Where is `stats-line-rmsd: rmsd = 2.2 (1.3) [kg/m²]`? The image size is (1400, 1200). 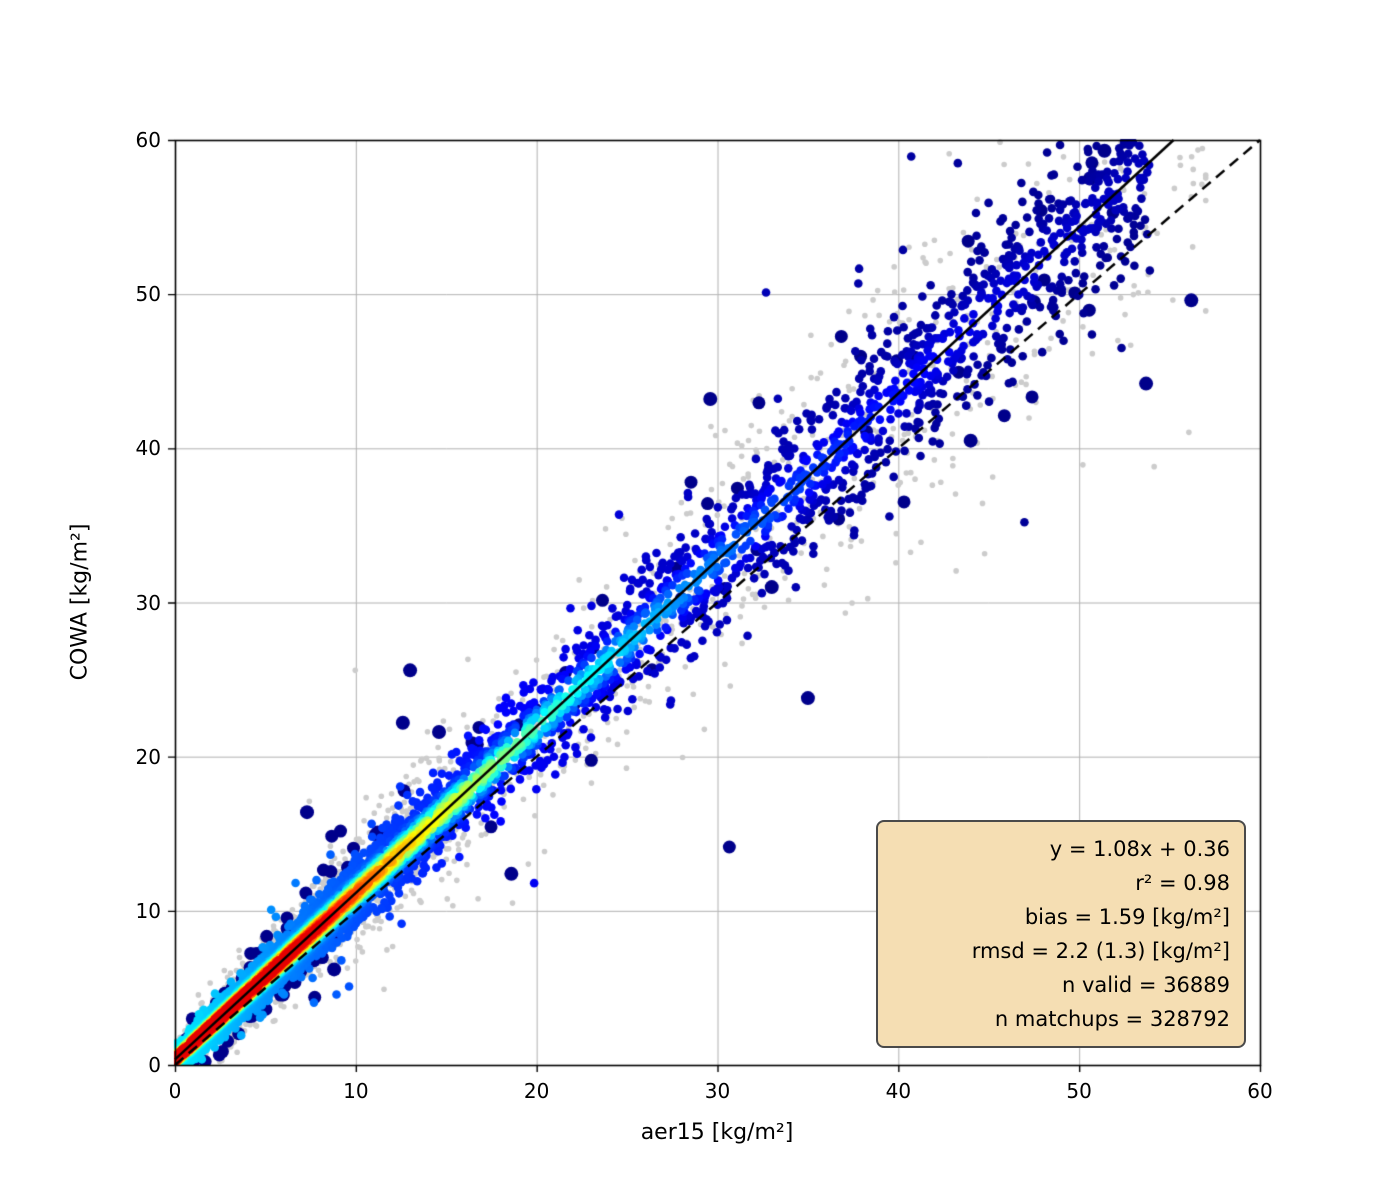
stats-line-rmsd: rmsd = 2.2 (1.3) [kg/m²] is located at coordinates (1100, 951).